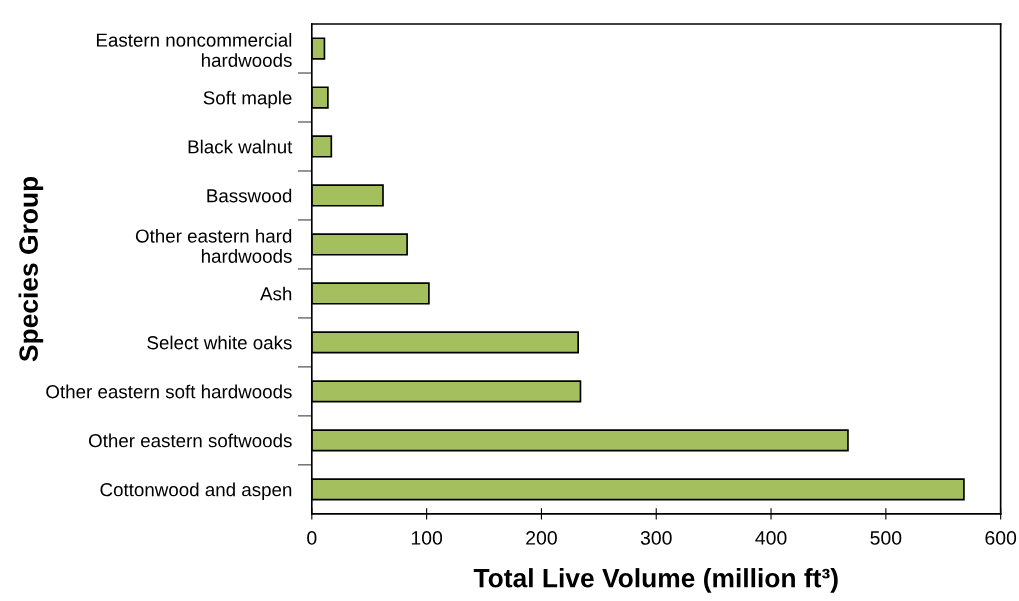 The height and width of the screenshot is (601, 1019). Describe the element at coordinates (656, 538) in the screenshot. I see `x-tick-label: 300` at that location.